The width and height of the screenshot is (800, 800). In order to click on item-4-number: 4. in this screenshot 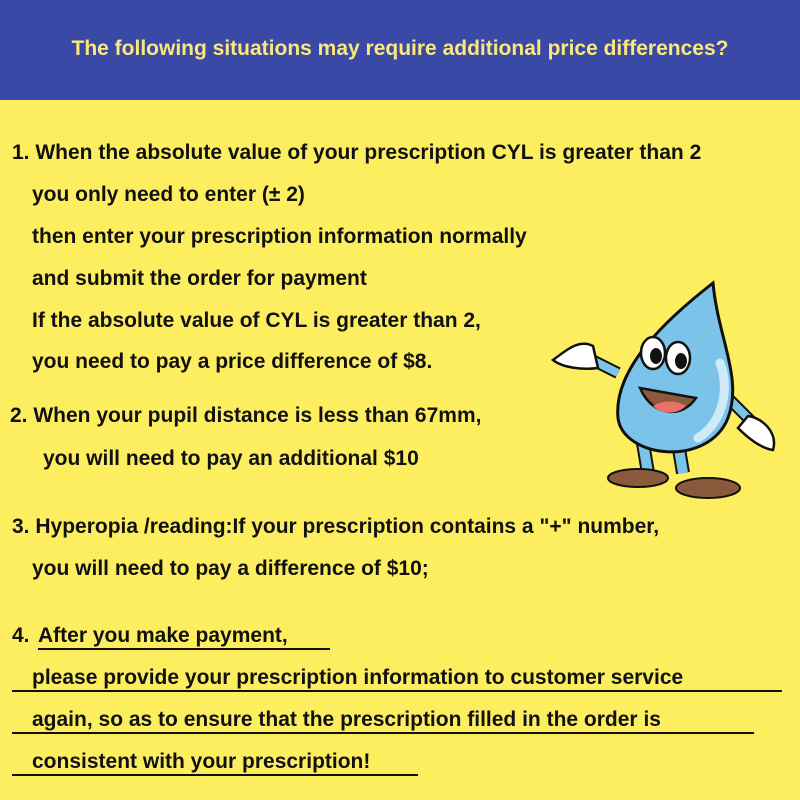, I will do `click(21, 635)`.